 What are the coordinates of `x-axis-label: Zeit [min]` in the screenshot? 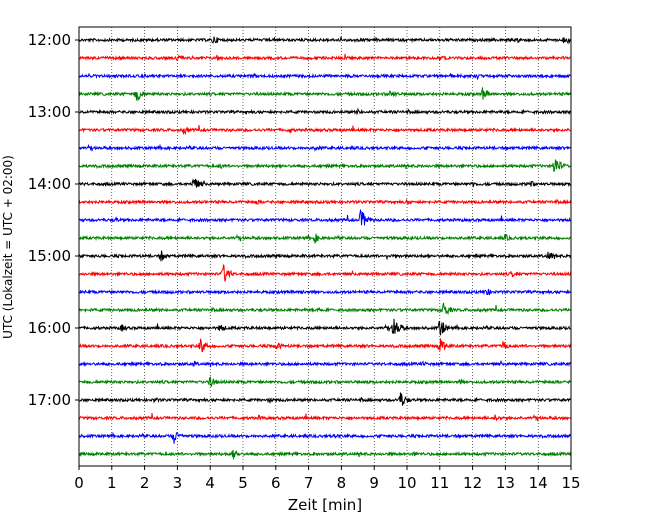 It's located at (325, 505).